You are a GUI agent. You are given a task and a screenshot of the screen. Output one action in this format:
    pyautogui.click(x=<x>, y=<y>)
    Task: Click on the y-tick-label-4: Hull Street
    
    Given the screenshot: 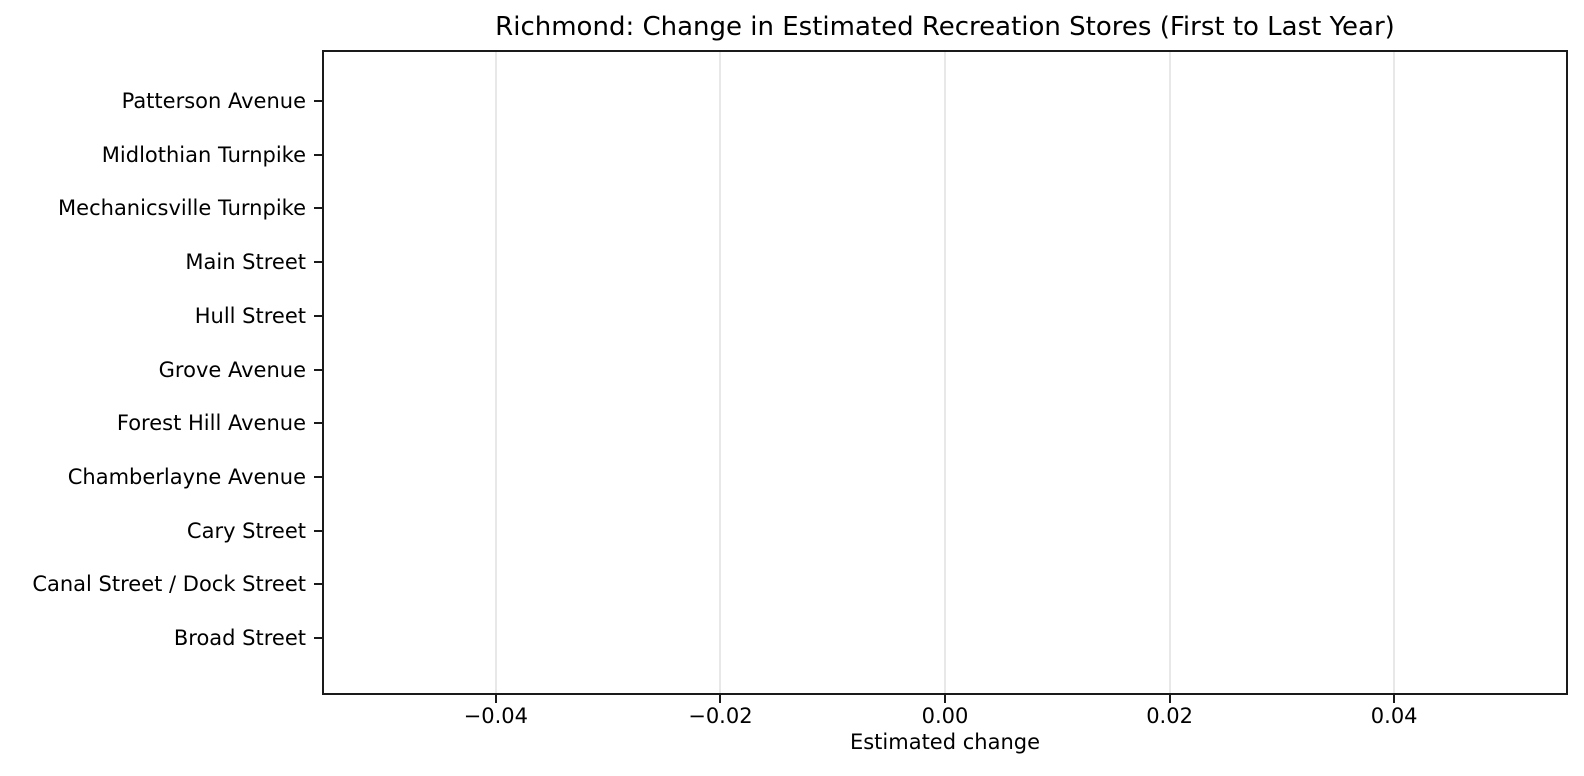 What is the action you would take?
    pyautogui.click(x=250, y=315)
    